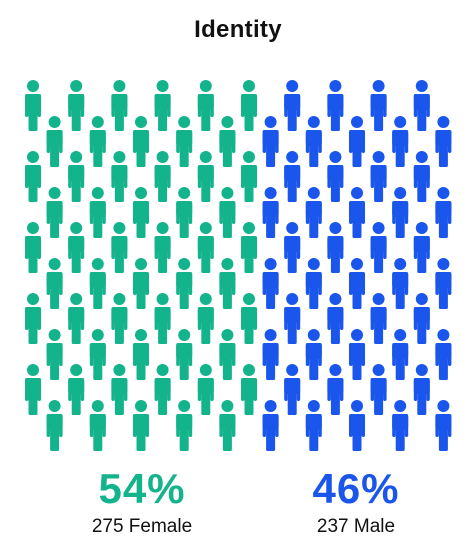 The height and width of the screenshot is (555, 476). I want to click on male-summary: 46% 237 Male, so click(356, 503).